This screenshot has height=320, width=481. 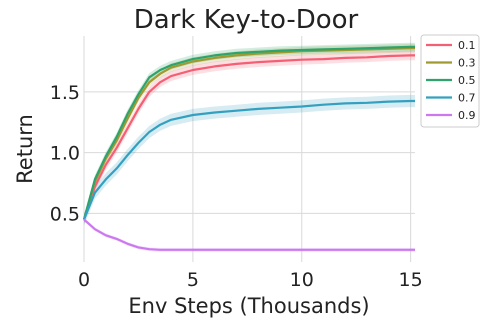 I want to click on legend-label-0.1: 0.1, so click(x=467, y=45).